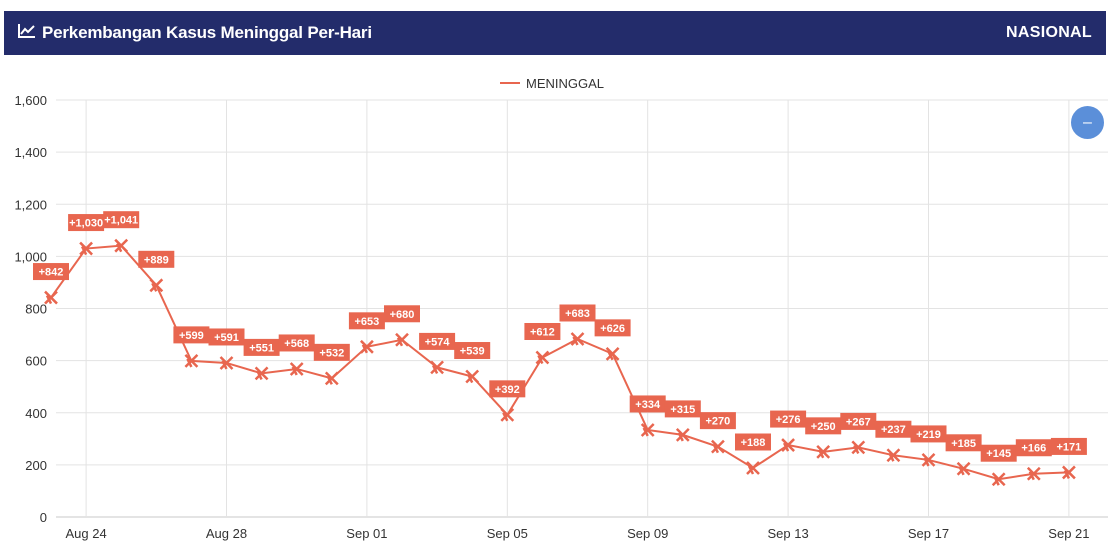 The image size is (1108, 554). Describe the element at coordinates (36, 413) in the screenshot. I see `y-tick-label: 400` at that location.